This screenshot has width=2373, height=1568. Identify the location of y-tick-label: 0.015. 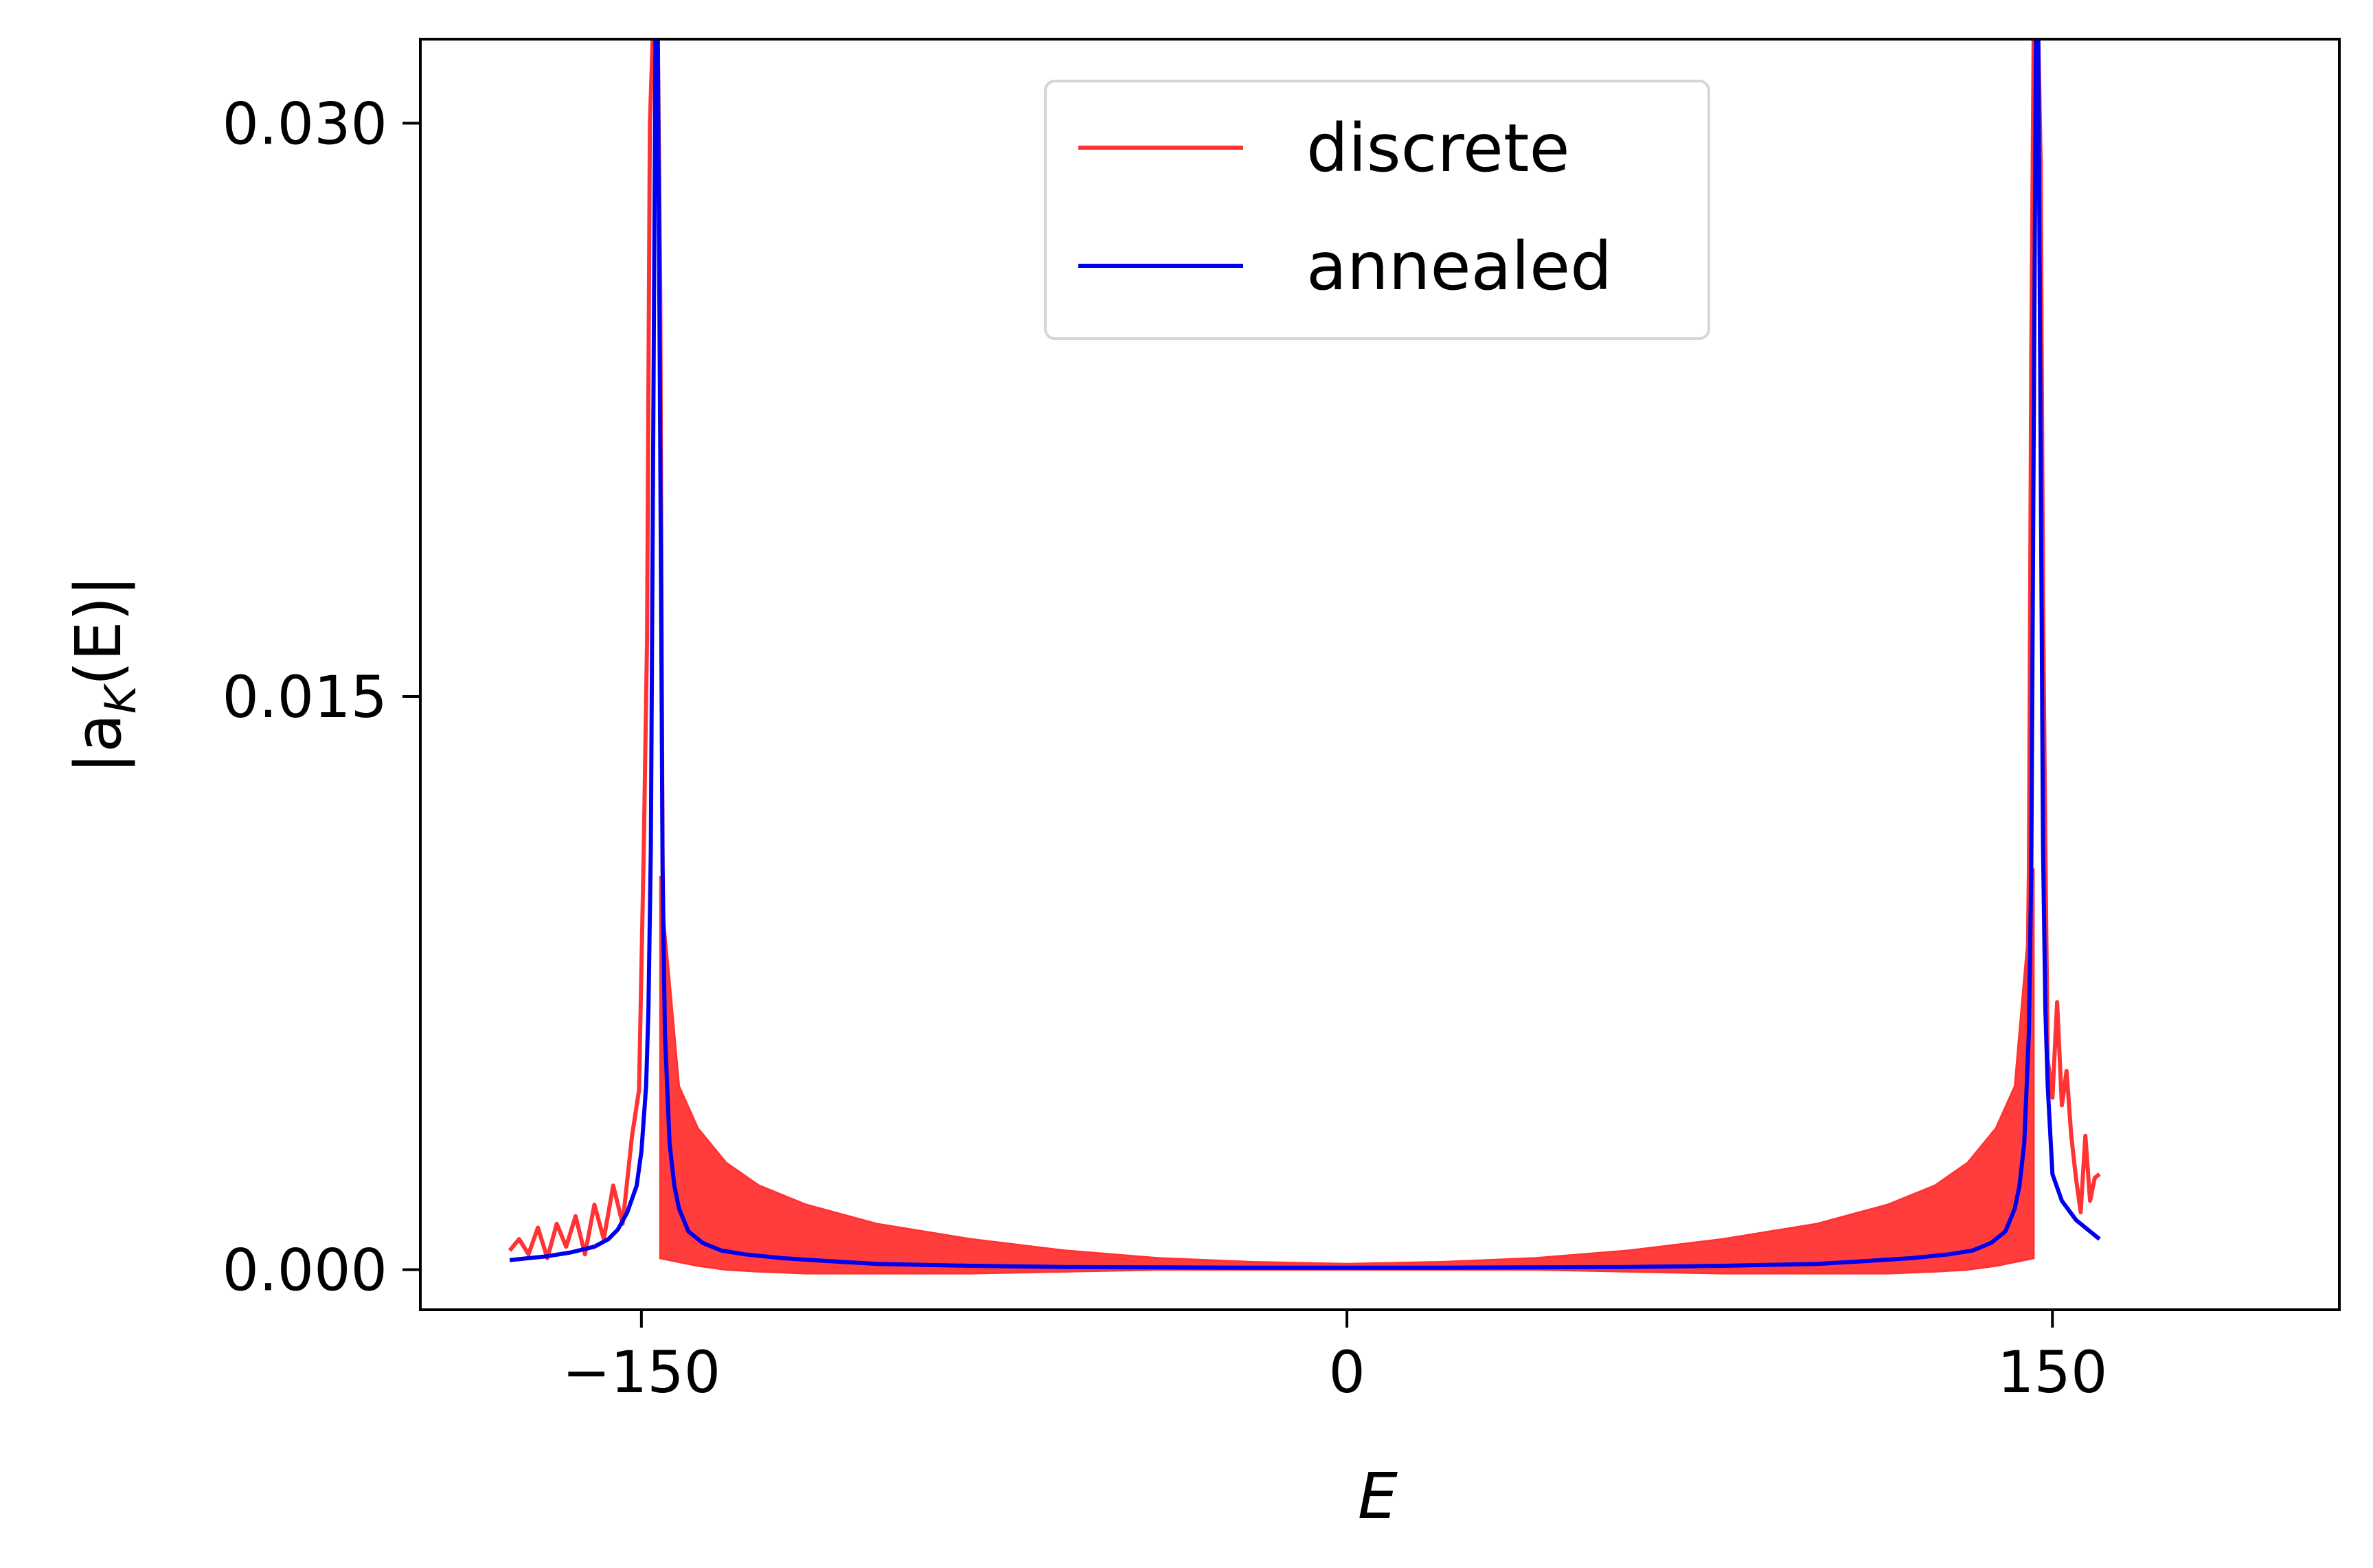
(305, 697).